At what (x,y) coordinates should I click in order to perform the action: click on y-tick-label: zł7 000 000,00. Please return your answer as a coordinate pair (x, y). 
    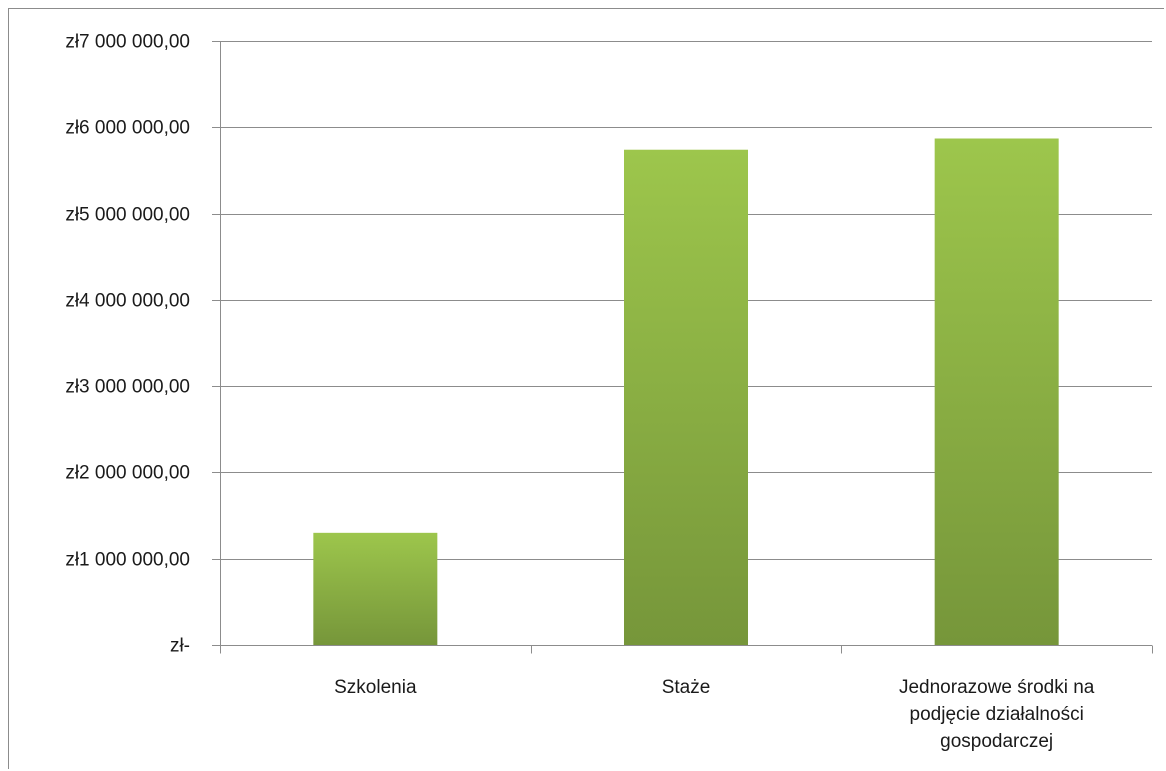
    Looking at the image, I should click on (127, 42).